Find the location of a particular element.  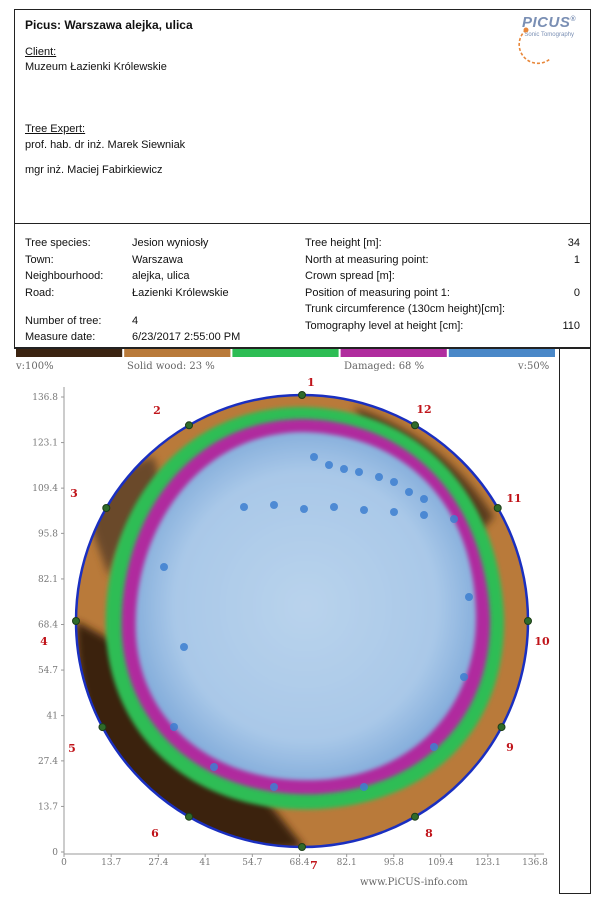

position-label: Position of measuring point 1: is located at coordinates (377, 293).